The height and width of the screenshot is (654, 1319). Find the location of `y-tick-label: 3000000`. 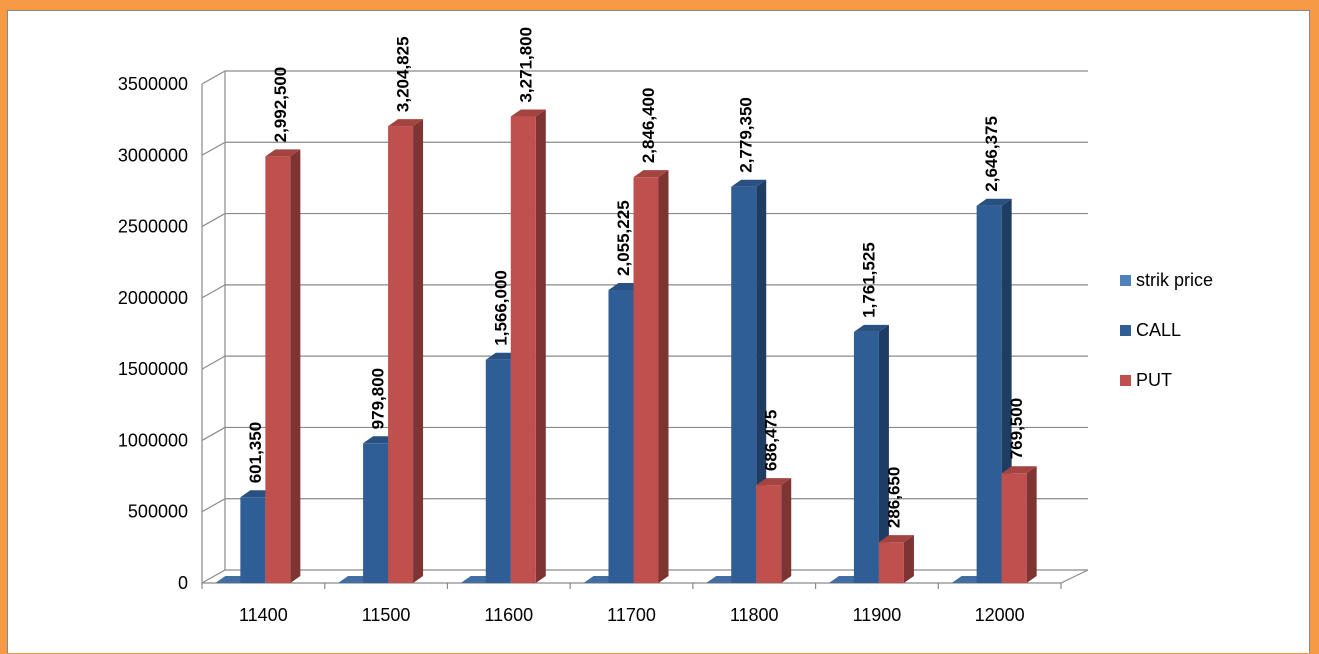

y-tick-label: 3000000 is located at coordinates (153, 155).